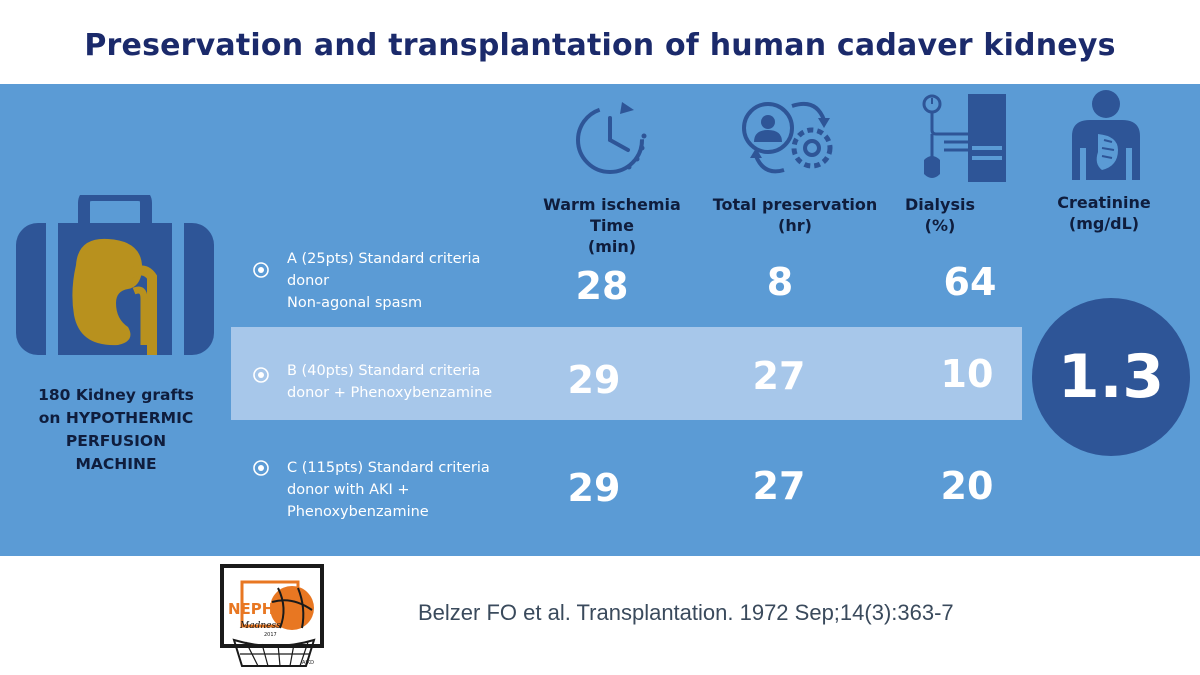  Describe the element at coordinates (251, 609) in the screenshot. I see `svg-text: NEPH` at that location.